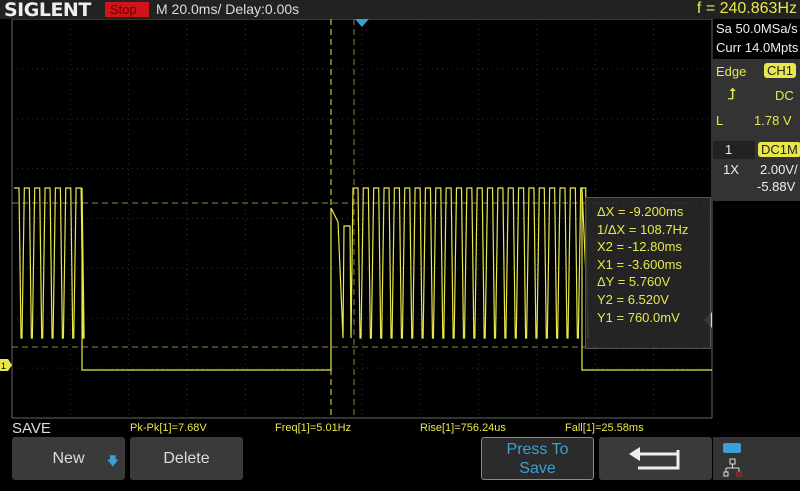 The width and height of the screenshot is (800, 491). Describe the element at coordinates (228, 9) in the screenshot. I see `timebase-readout: M 20.0ms/ Delay:0.00s` at that location.